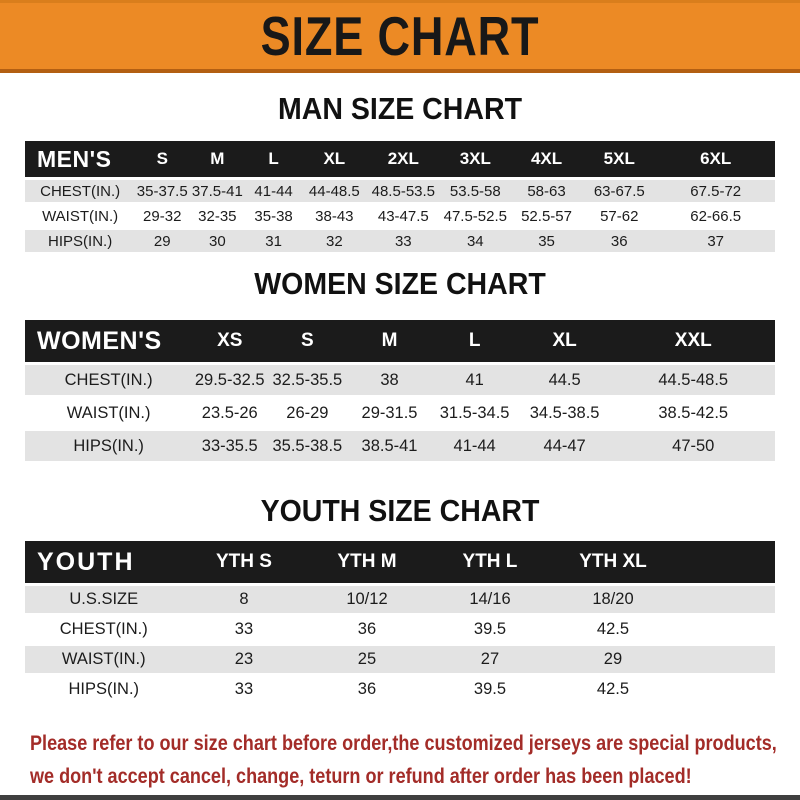  I want to click on size-value-cell: 29-32, so click(162, 214).